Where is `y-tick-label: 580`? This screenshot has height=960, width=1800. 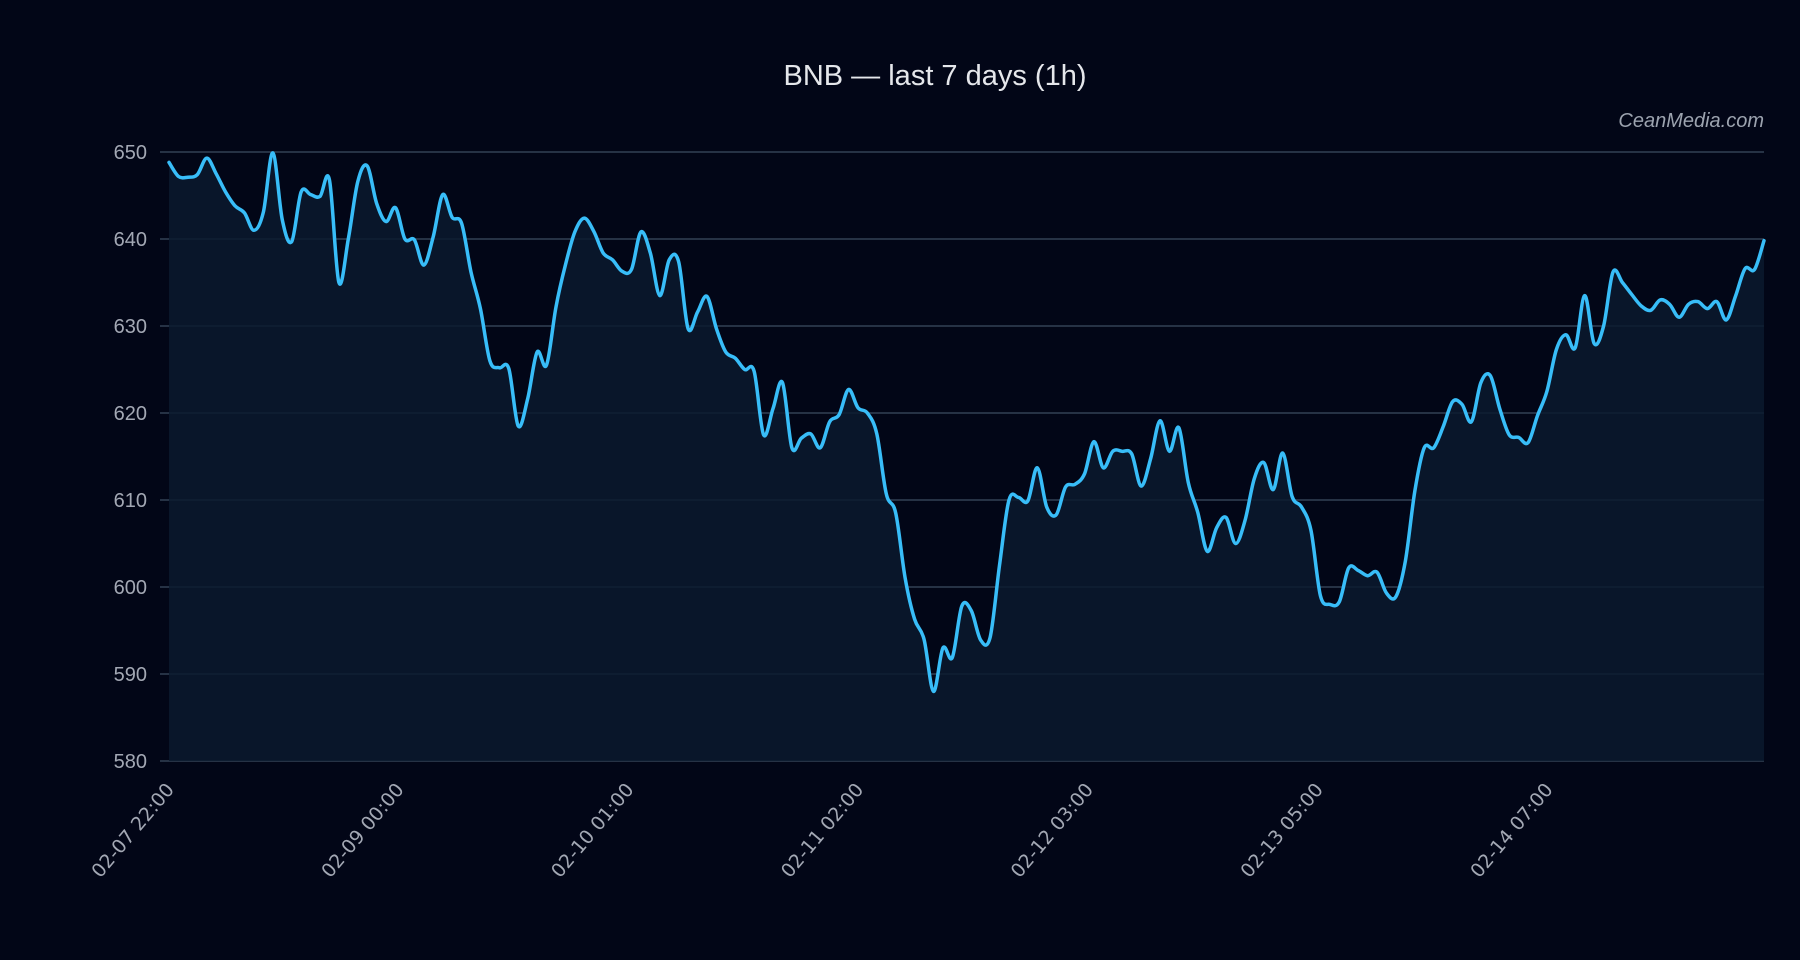
y-tick-label: 580 is located at coordinates (130, 762).